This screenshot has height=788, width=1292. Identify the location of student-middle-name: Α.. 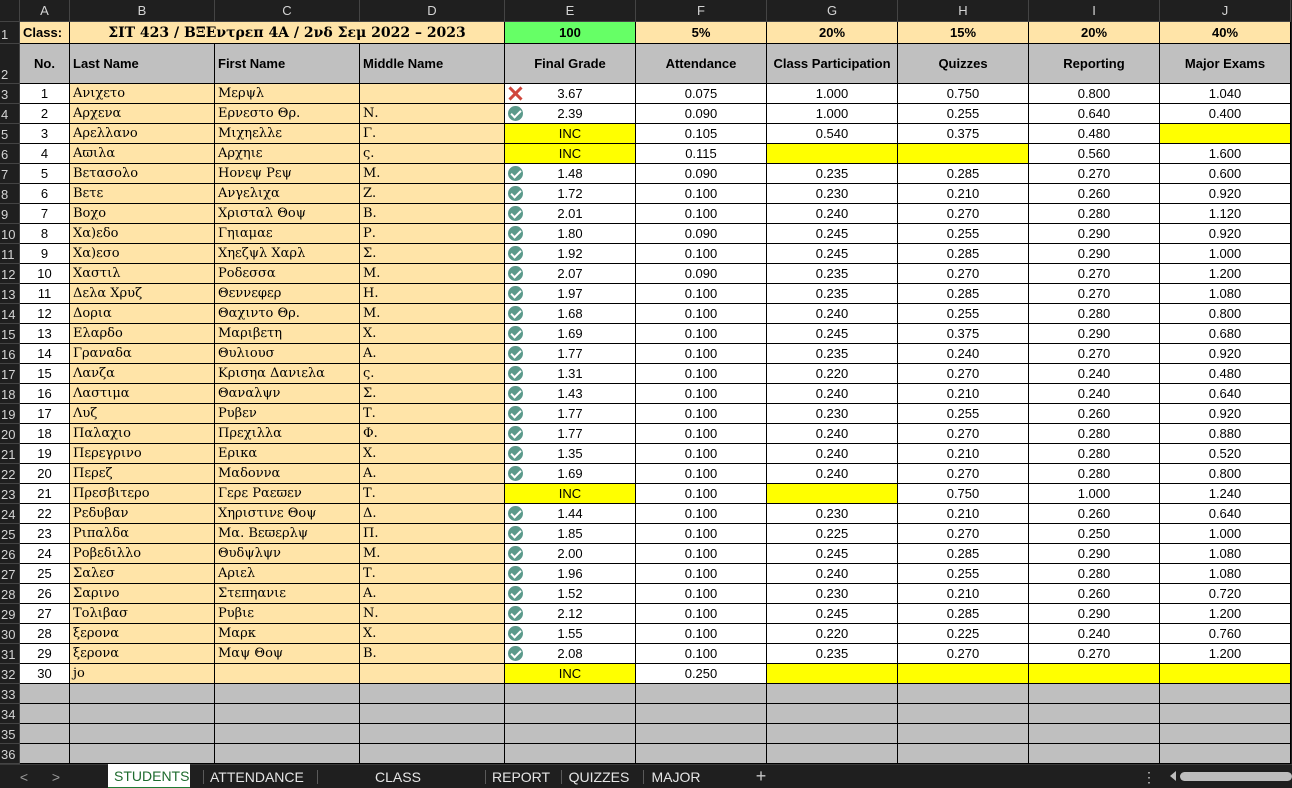
(432, 354).